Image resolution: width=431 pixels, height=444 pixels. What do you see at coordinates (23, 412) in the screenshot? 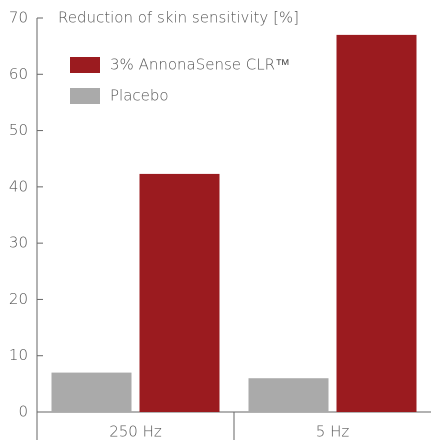
I see `y-tick-label: 0` at bounding box center [23, 412].